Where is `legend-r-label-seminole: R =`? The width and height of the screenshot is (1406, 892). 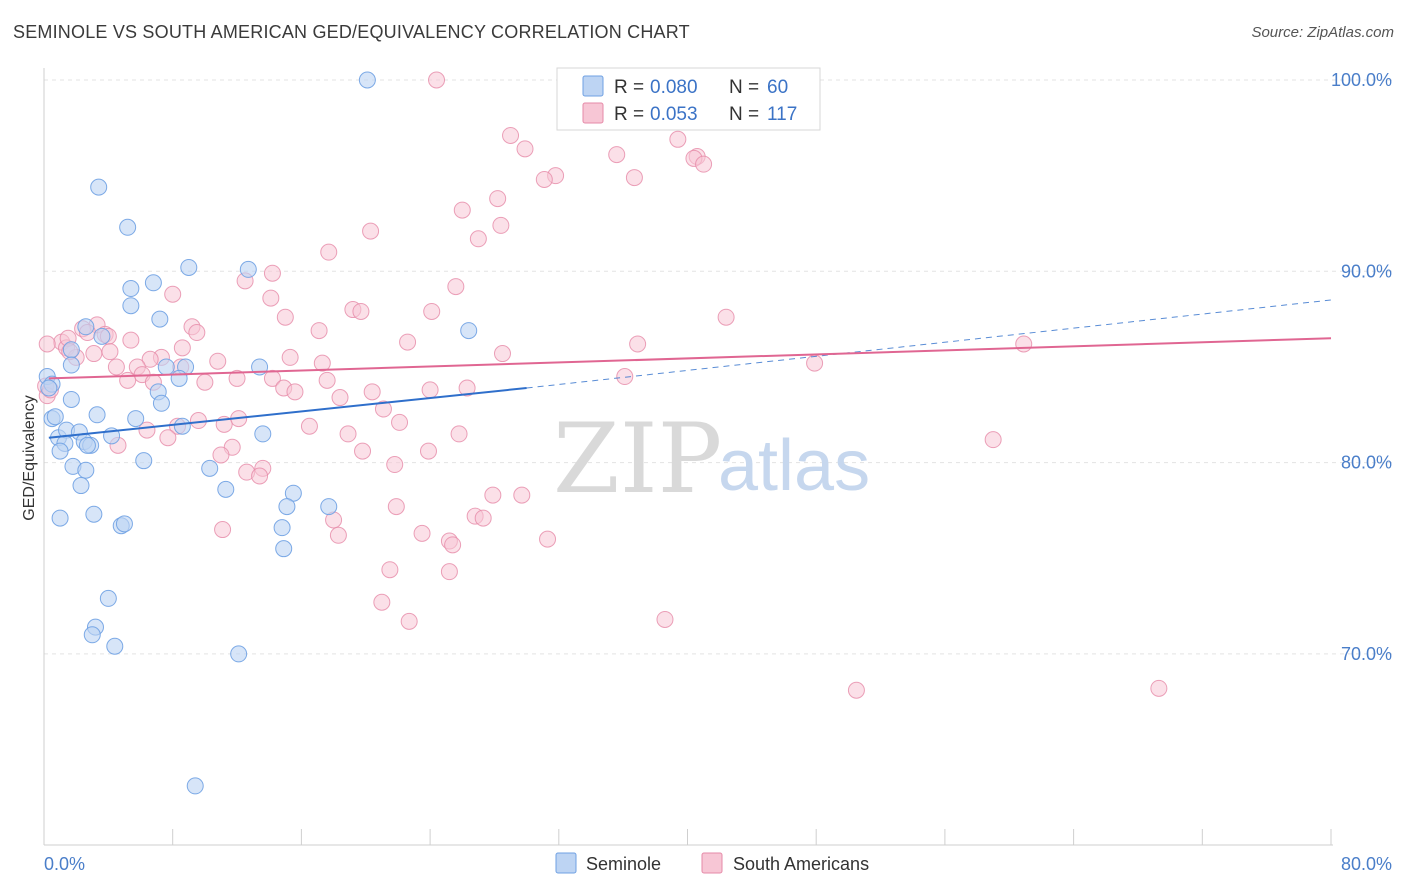
legend-r-label-seminole: R = is located at coordinates (629, 87).